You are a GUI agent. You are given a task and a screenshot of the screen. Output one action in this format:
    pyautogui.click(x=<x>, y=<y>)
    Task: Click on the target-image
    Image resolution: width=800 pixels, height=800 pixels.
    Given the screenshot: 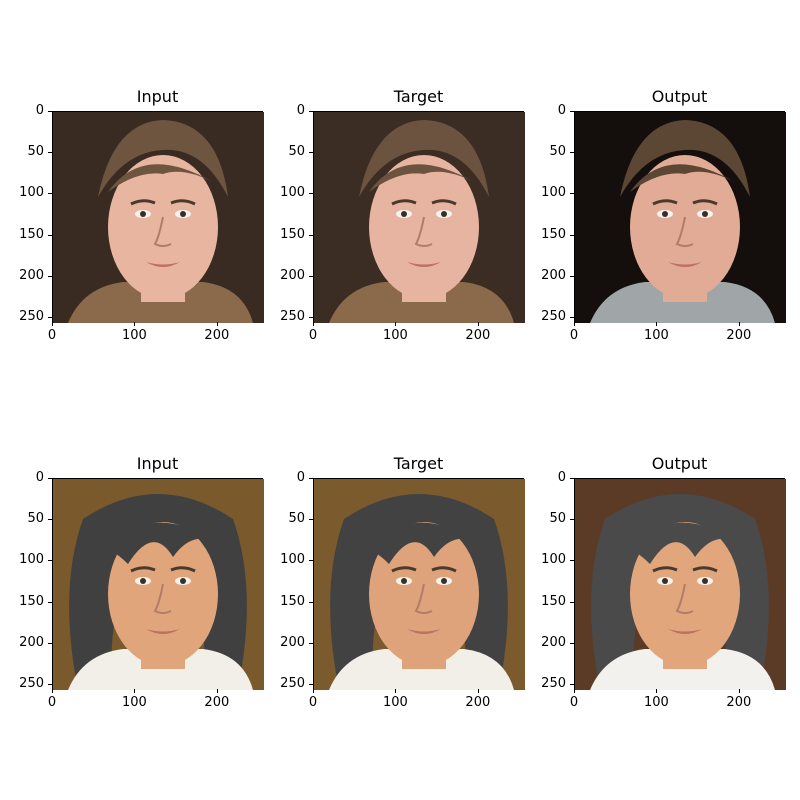 What is the action you would take?
    pyautogui.click(x=419, y=217)
    